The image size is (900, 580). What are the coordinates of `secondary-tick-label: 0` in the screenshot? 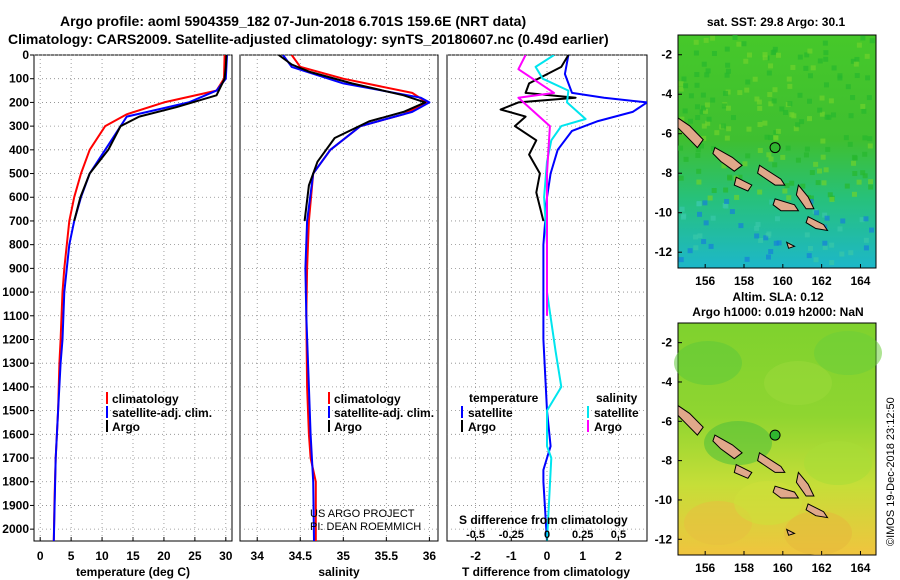 It's located at (547, 535).